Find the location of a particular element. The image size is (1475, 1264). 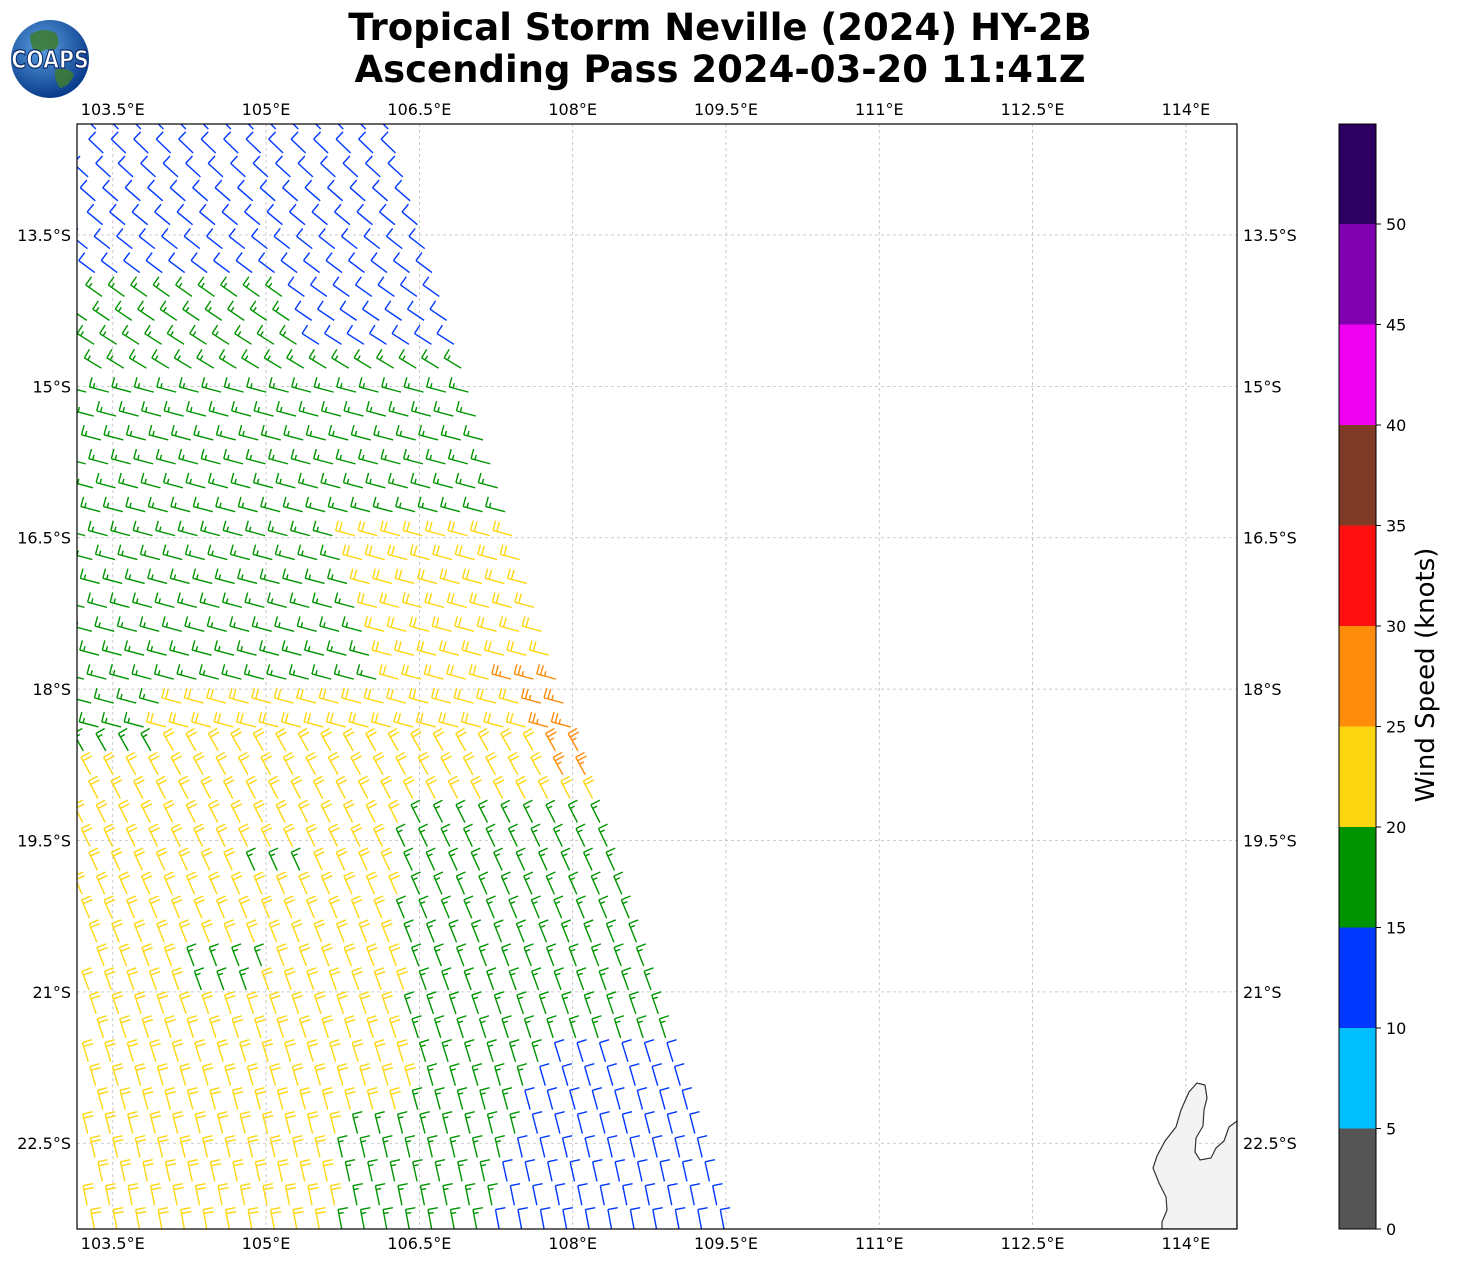

title-line-1: Tropical Storm Neville (2024) HY-2B is located at coordinates (720, 27).